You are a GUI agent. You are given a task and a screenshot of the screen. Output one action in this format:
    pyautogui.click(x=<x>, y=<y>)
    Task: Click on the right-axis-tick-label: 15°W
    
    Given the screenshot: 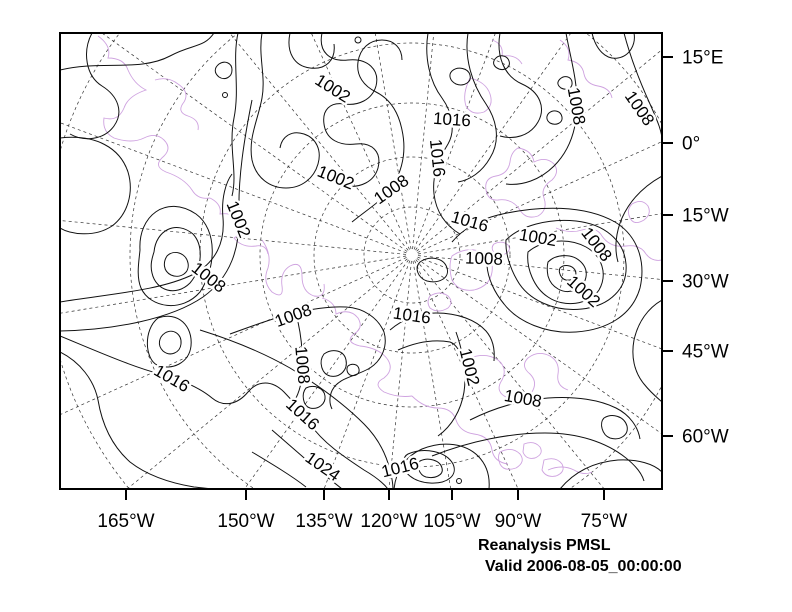 What is the action you would take?
    pyautogui.click(x=705, y=216)
    